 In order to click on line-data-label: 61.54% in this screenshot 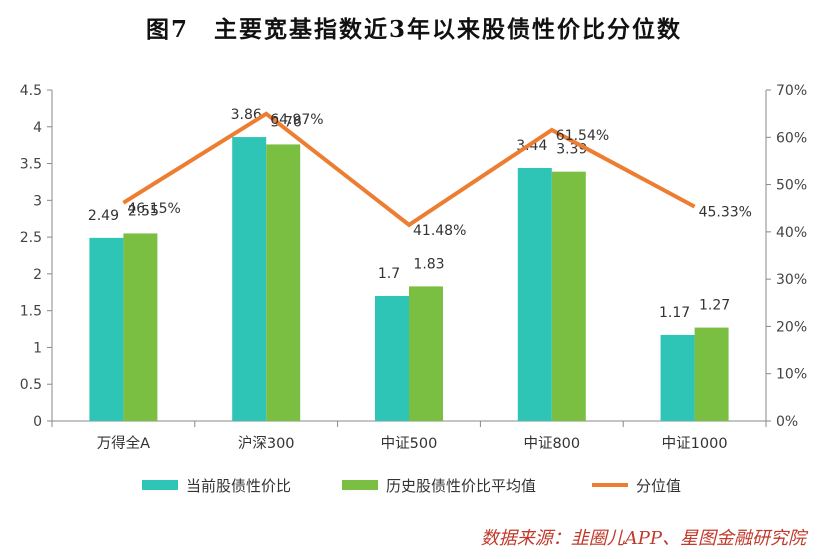, I will do `click(582, 136)`.